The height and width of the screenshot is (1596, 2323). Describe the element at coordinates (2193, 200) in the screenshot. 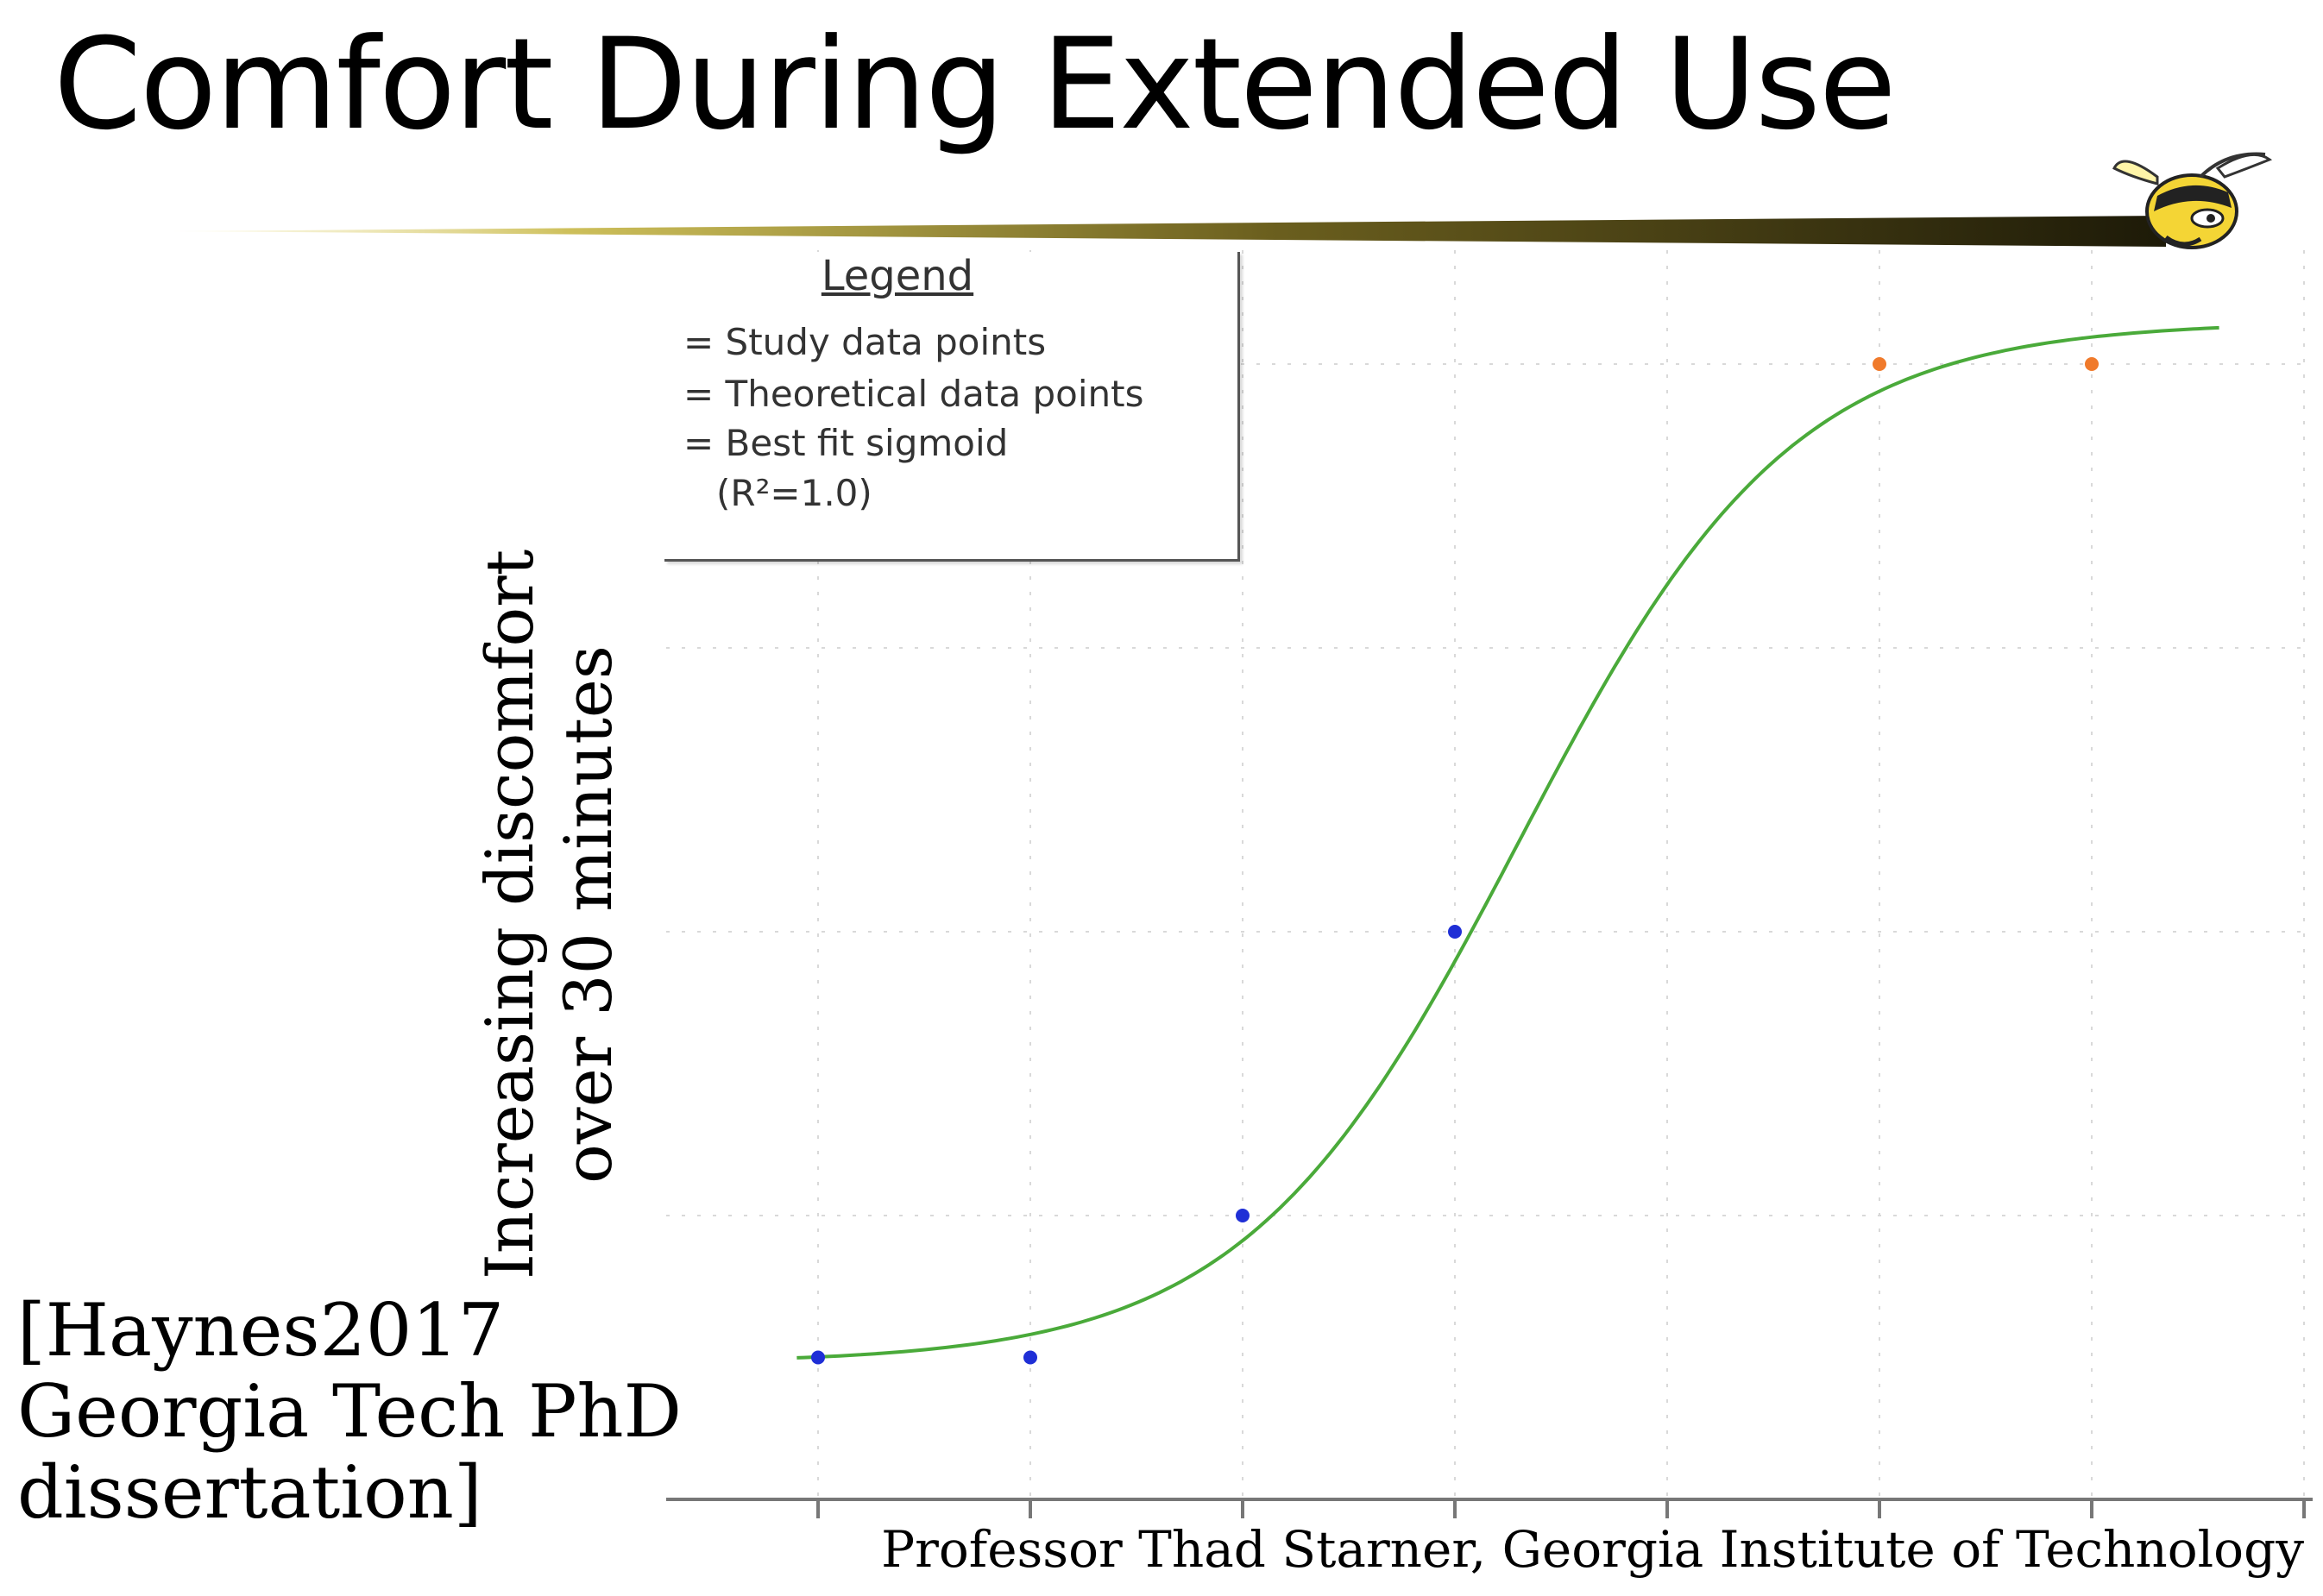

I see `yellow-jacket-mascot-icon` at that location.